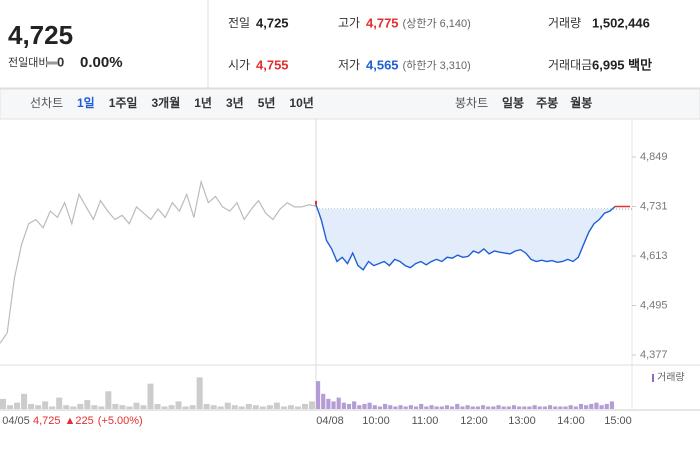 The image size is (700, 450). Describe the element at coordinates (101, 62) in the screenshot. I see `change-pct: 0.00%` at that location.